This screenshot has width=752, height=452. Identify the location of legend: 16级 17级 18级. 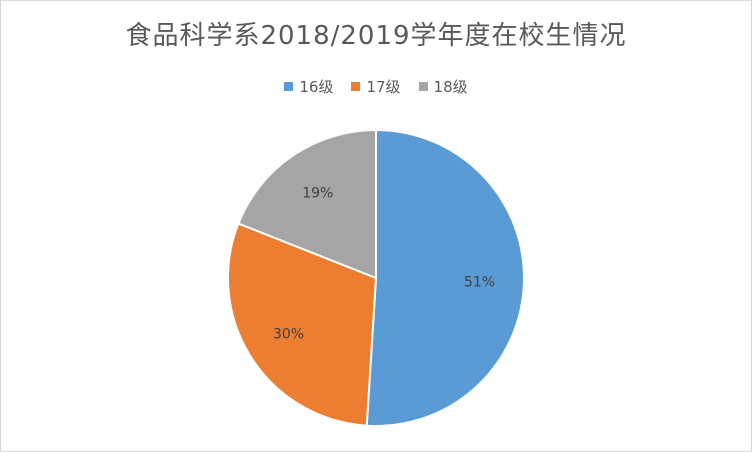
(376, 86).